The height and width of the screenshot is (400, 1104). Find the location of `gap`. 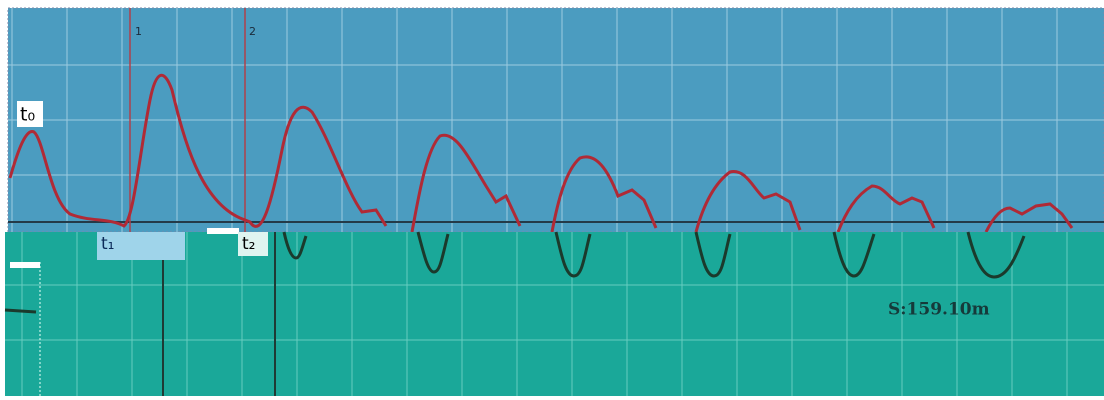

gap is located at coordinates (25, 265).